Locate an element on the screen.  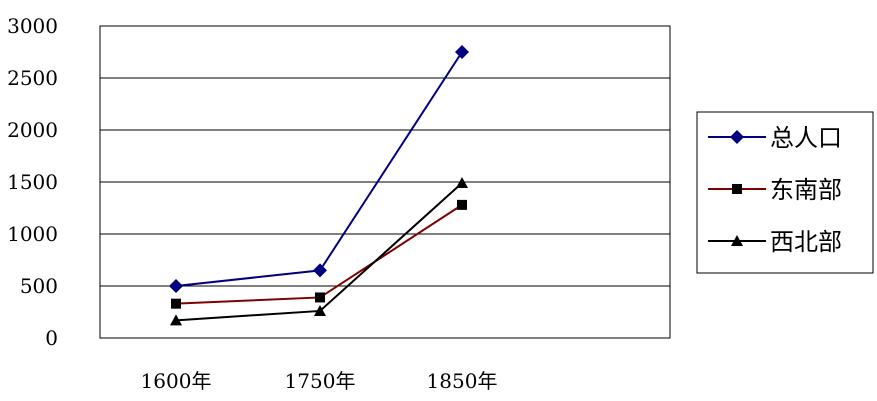
legend-label: 西北部 is located at coordinates (806, 242).